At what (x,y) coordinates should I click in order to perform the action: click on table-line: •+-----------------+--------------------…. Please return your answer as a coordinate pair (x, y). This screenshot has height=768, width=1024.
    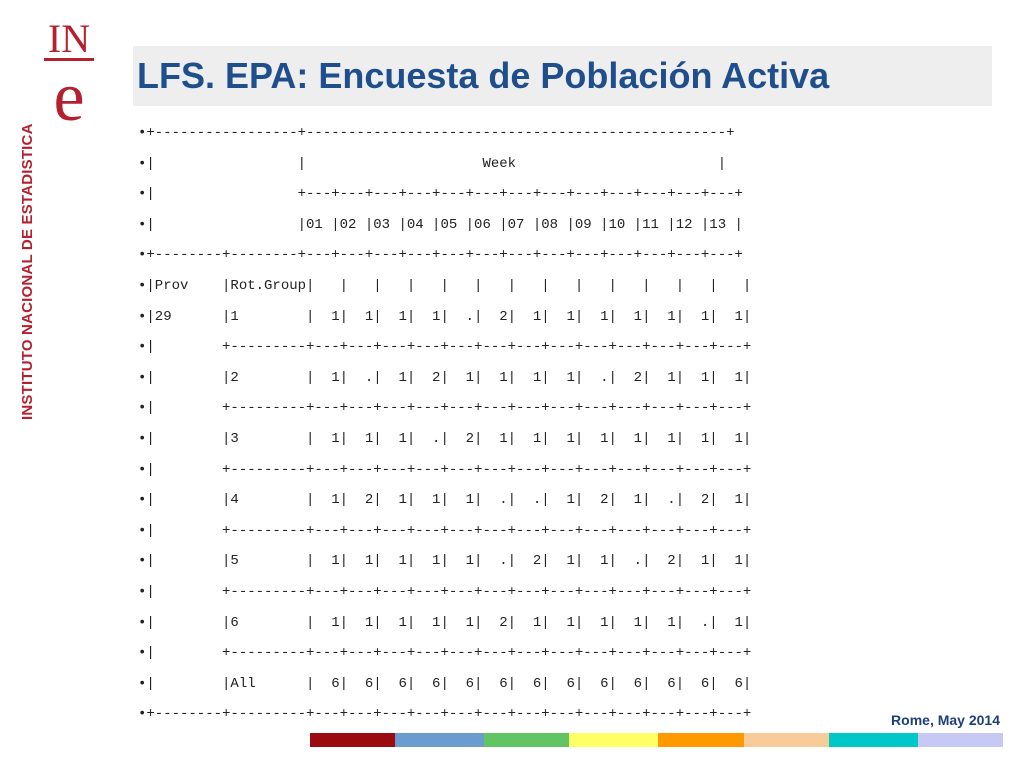
    Looking at the image, I should click on (436, 133).